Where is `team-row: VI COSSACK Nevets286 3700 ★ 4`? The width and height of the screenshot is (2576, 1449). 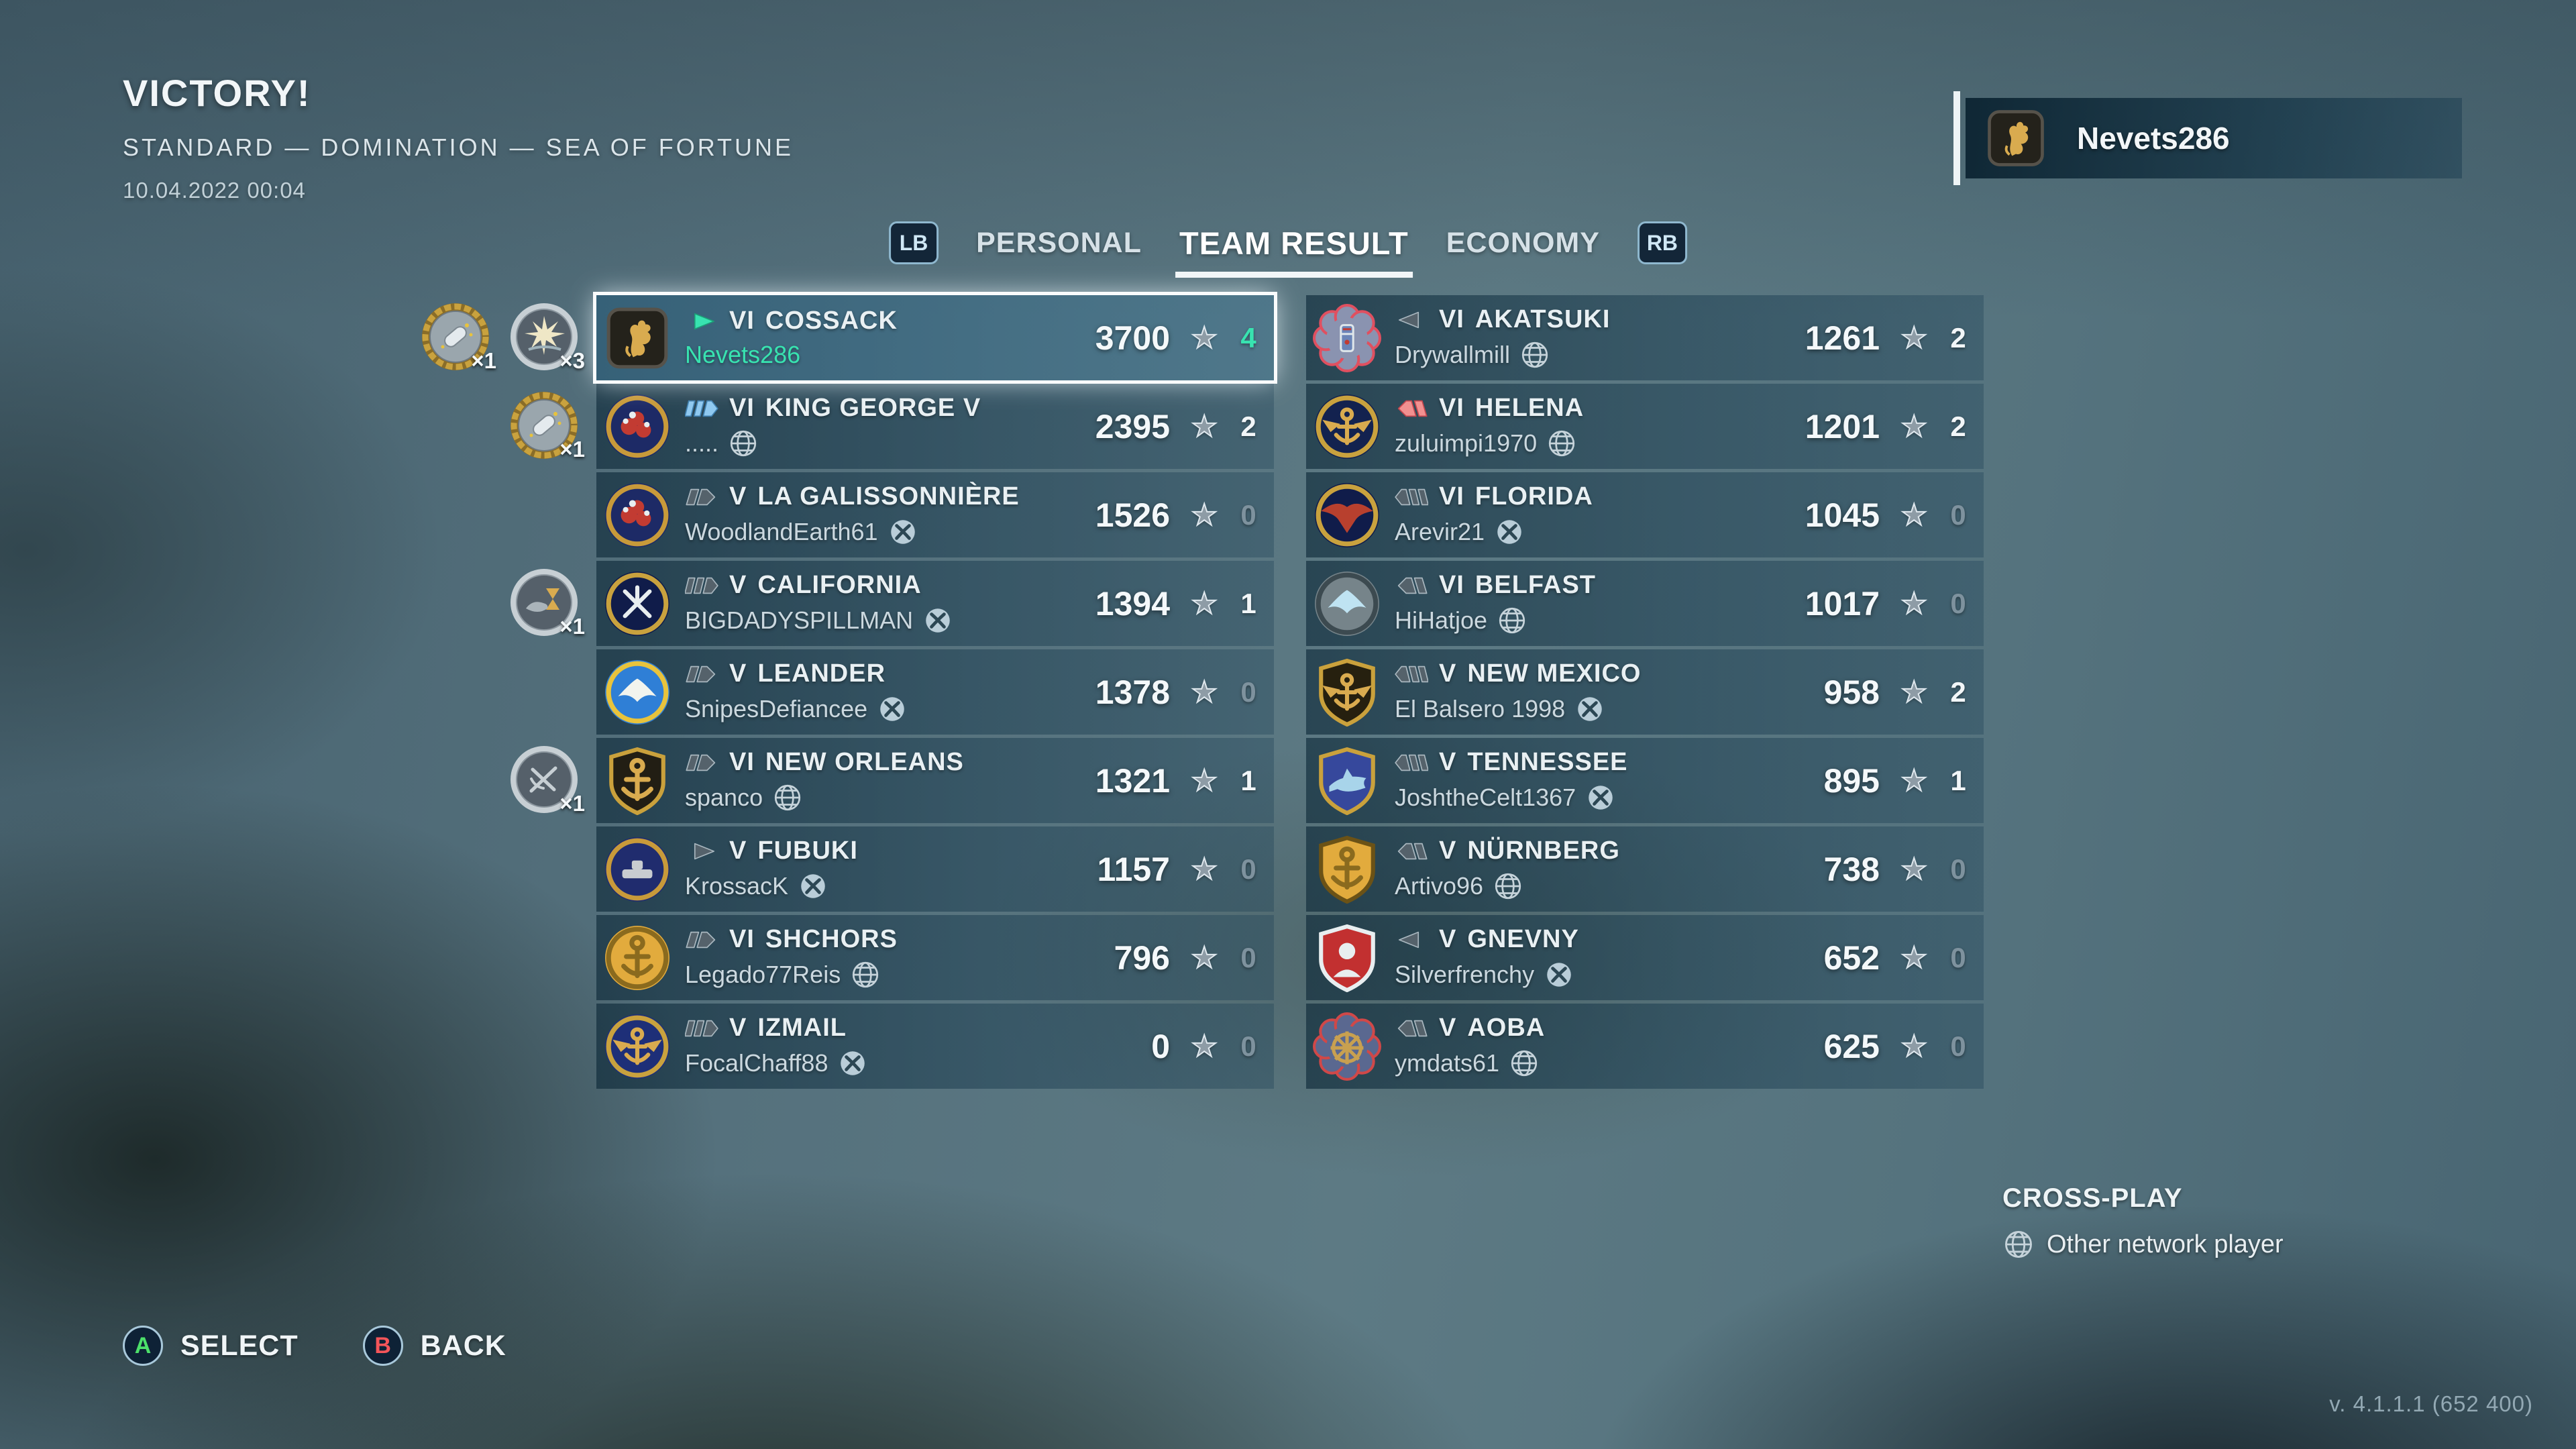 team-row: VI COSSACK Nevets286 3700 ★ 4 is located at coordinates (935, 338).